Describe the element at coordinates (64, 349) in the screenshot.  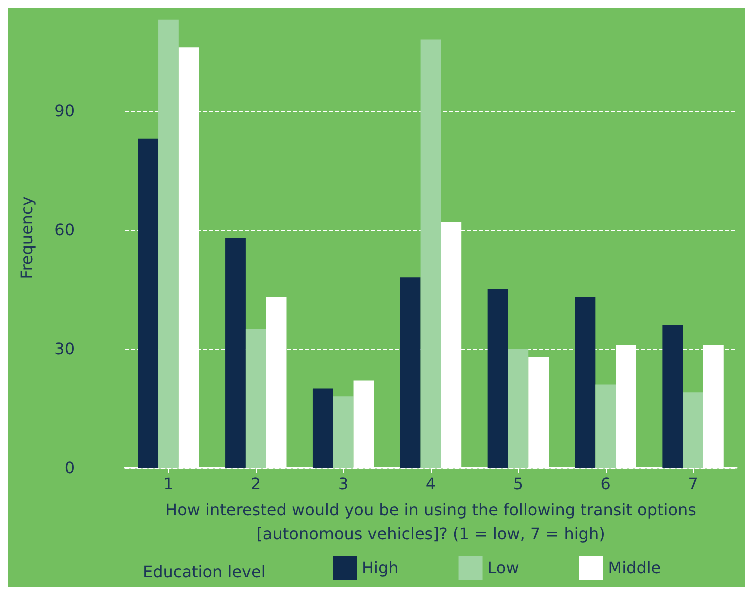
I see `y-tick-label: 30` at that location.